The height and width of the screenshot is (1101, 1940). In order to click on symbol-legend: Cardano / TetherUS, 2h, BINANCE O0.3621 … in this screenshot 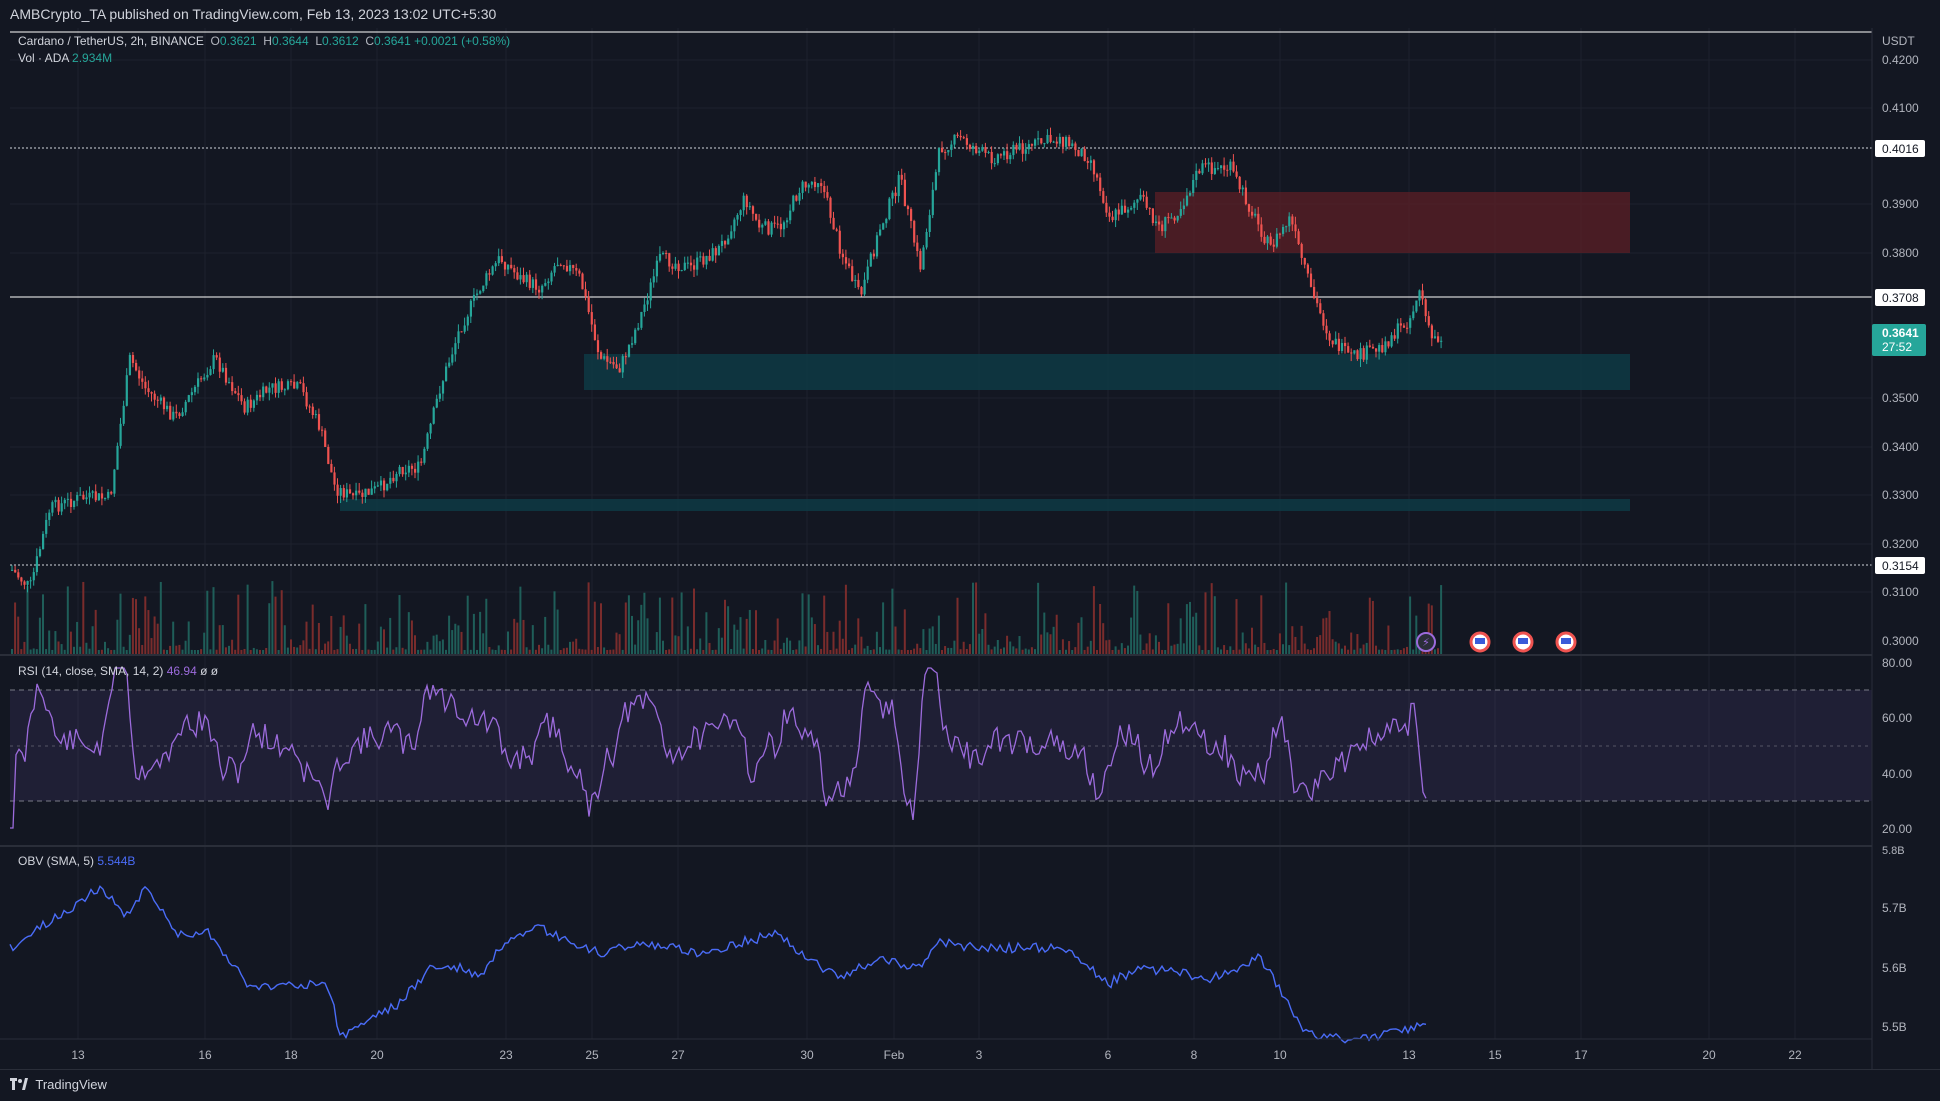, I will do `click(264, 41)`.